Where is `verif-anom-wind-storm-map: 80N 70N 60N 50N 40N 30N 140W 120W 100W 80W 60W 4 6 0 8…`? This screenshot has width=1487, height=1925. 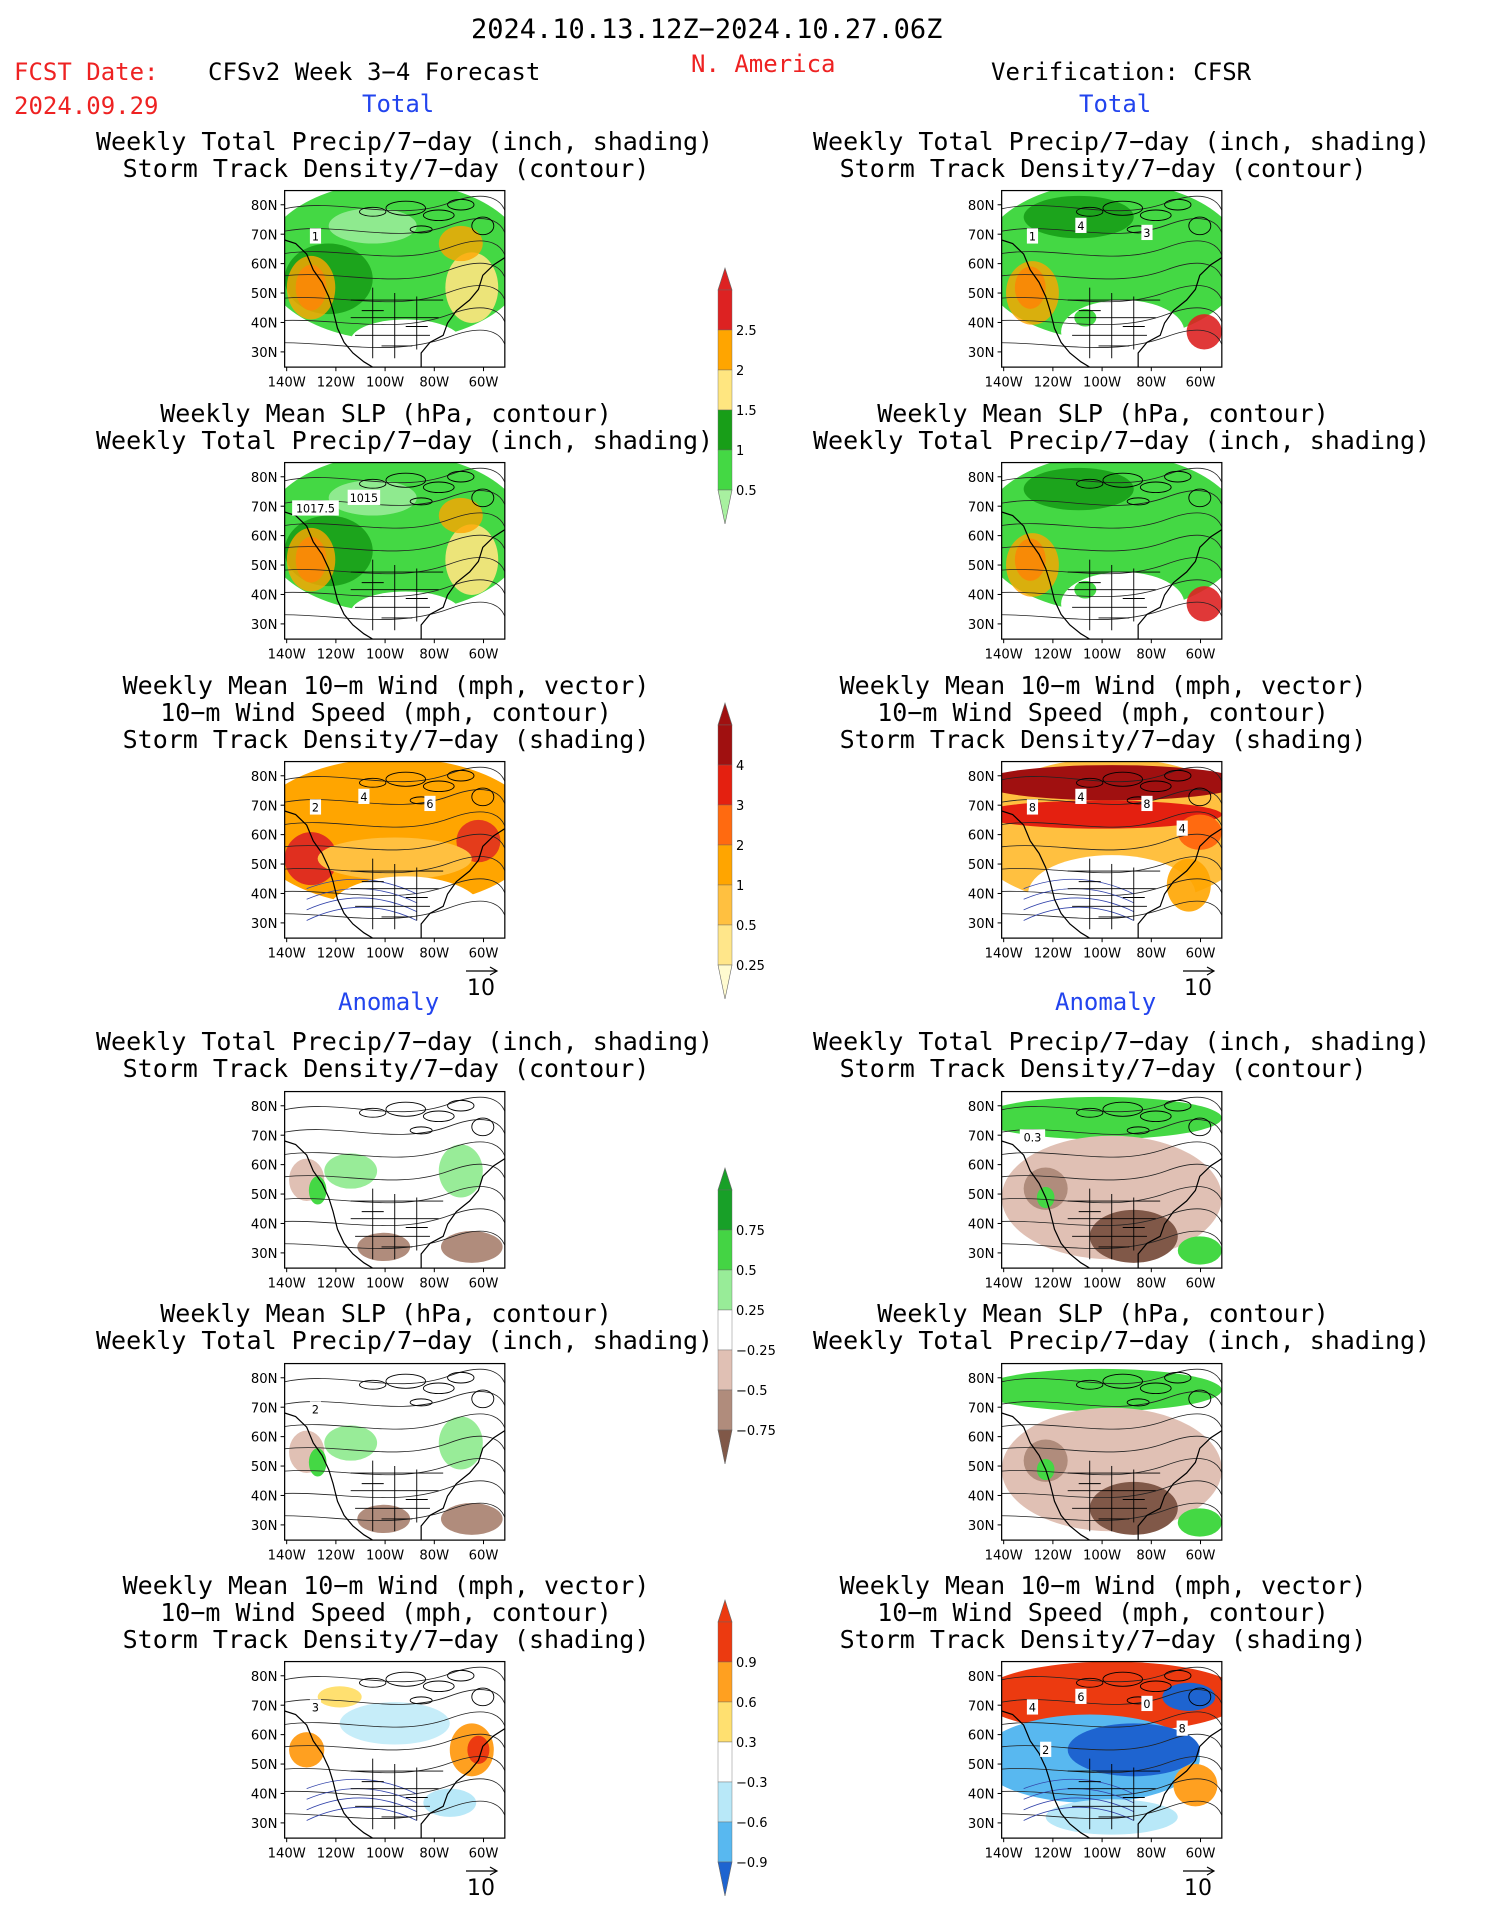
verif-anom-wind-storm-map: 80N 70N 60N 50N 40N 30N 140W 120W 100W 80W 60W 4 6 0 8… is located at coordinates (1095, 1759).